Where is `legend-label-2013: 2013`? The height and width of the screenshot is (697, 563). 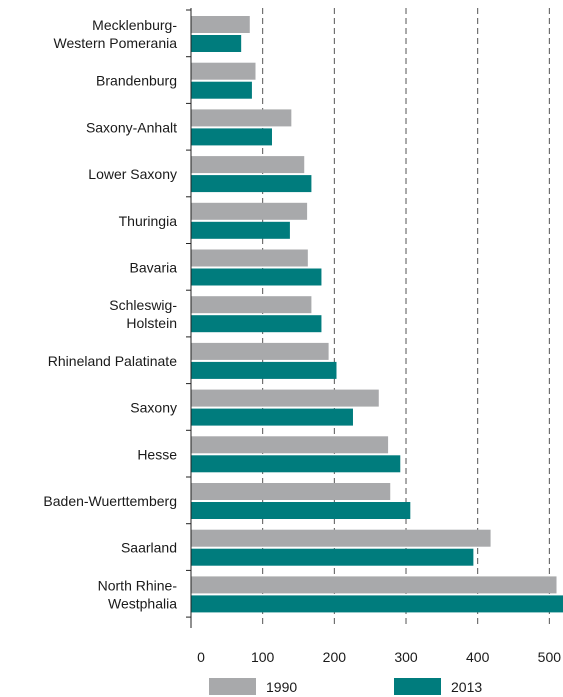
legend-label-2013: 2013 is located at coordinates (466, 687).